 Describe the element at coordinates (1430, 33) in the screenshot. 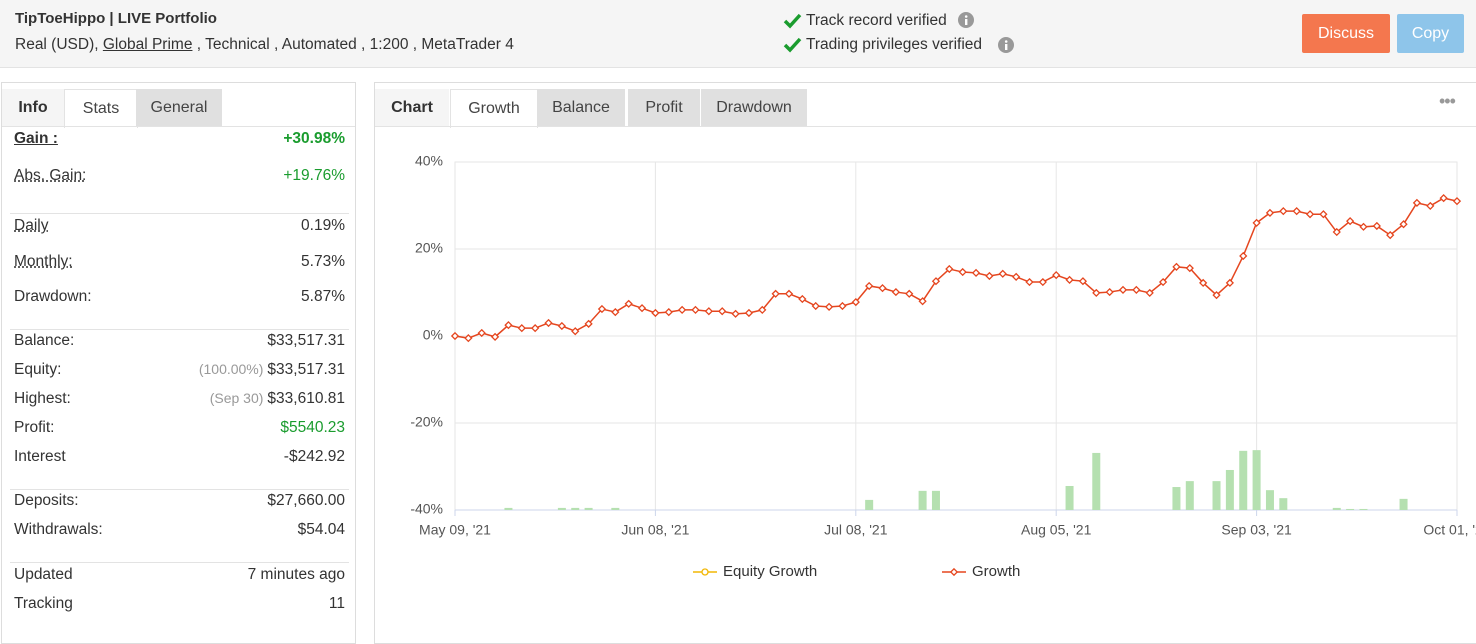

I see `copy-button: Copy` at that location.